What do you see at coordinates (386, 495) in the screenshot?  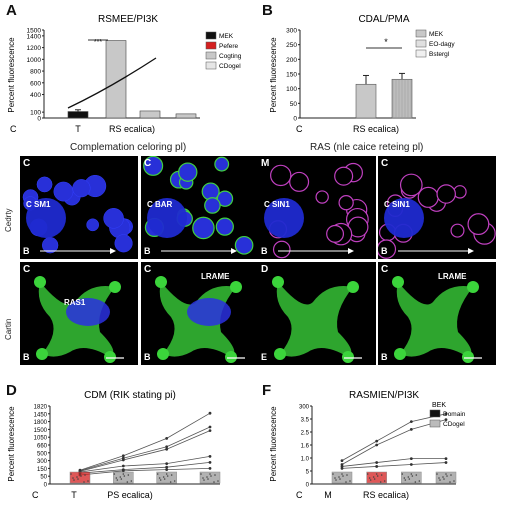 I see `chart-f-xlabel-right: RS ecalica)` at bounding box center [386, 495].